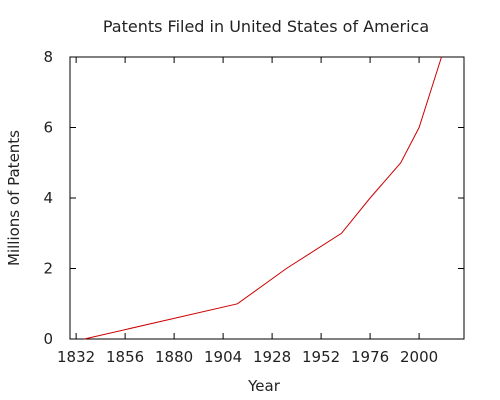 Image resolution: width=500 pixels, height=400 pixels. I want to click on x-tick-label: 1952, so click(321, 357).